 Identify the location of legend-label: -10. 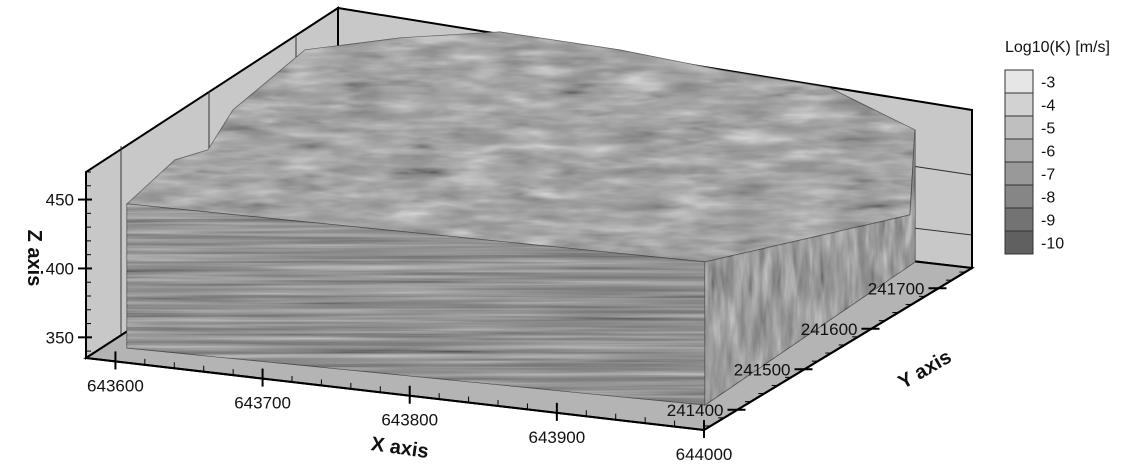
(1052, 244).